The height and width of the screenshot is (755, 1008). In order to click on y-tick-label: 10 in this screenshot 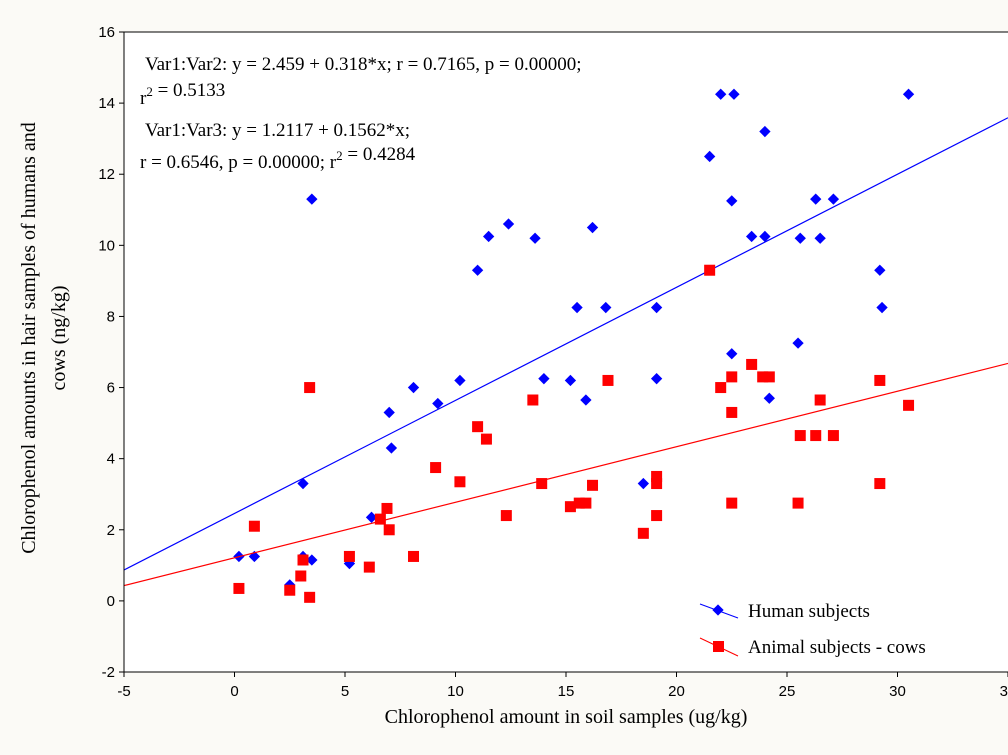, I will do `click(106, 245)`.